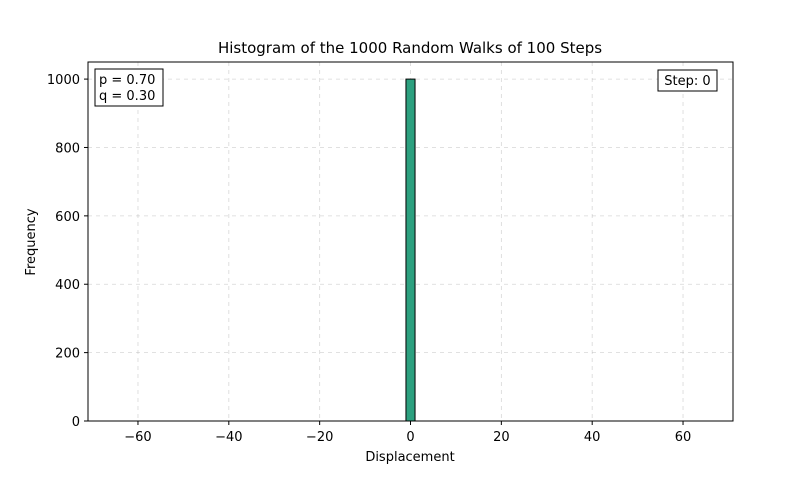 The height and width of the screenshot is (500, 800). I want to click on y-tick-label: 200, so click(67, 354).